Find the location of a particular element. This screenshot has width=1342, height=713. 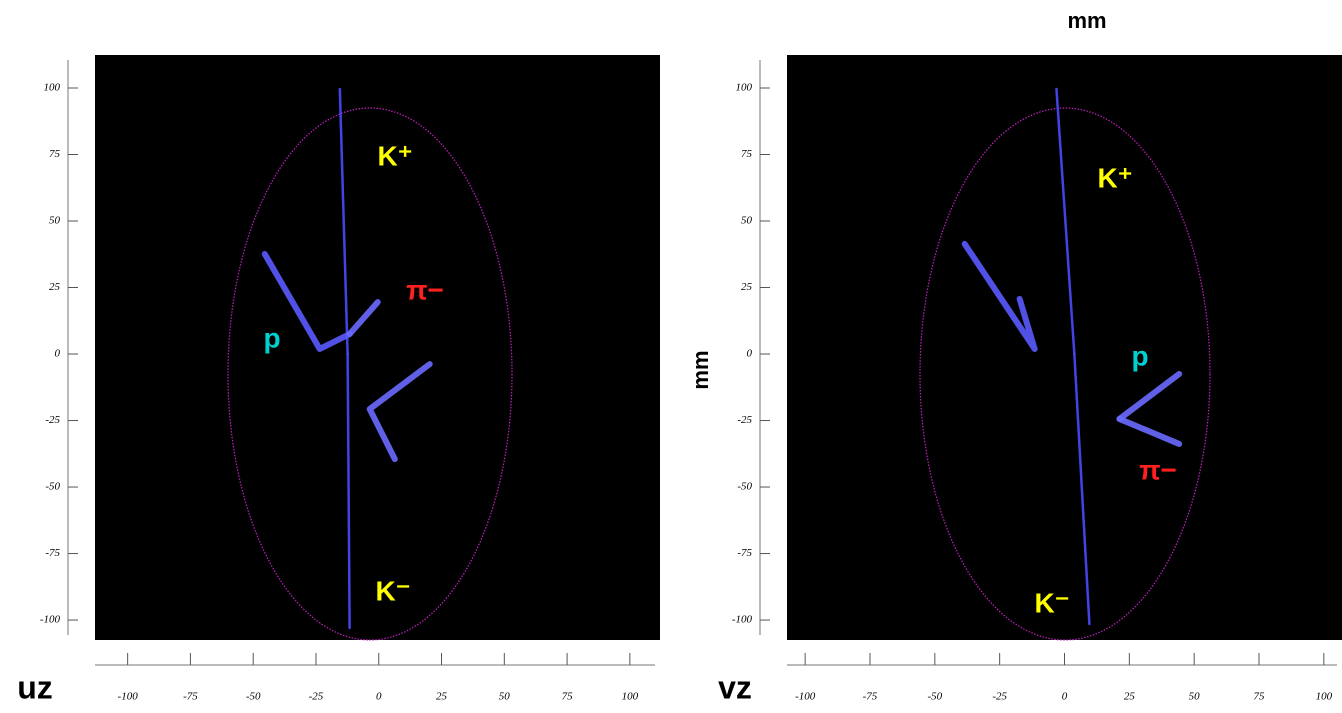

x-axis-label: vz is located at coordinates (735, 687).